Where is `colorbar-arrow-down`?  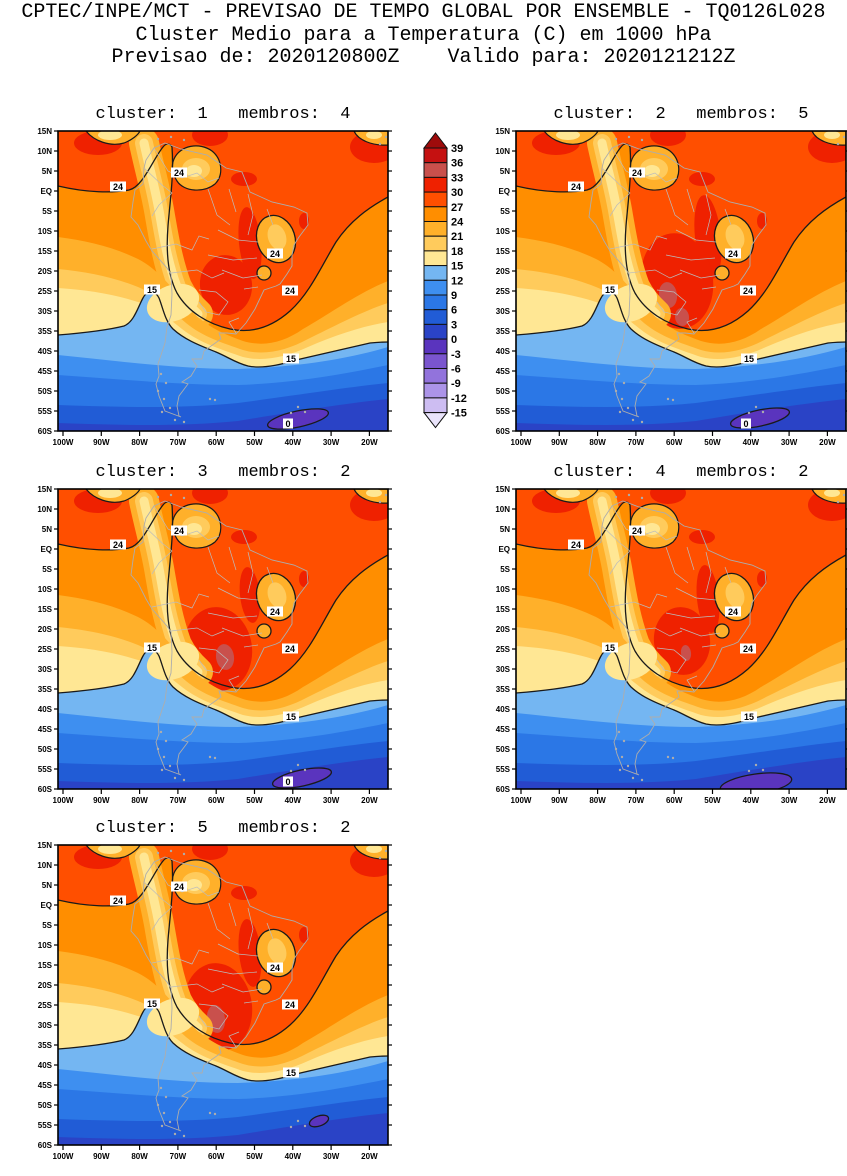
colorbar-arrow-down is located at coordinates (435, 420).